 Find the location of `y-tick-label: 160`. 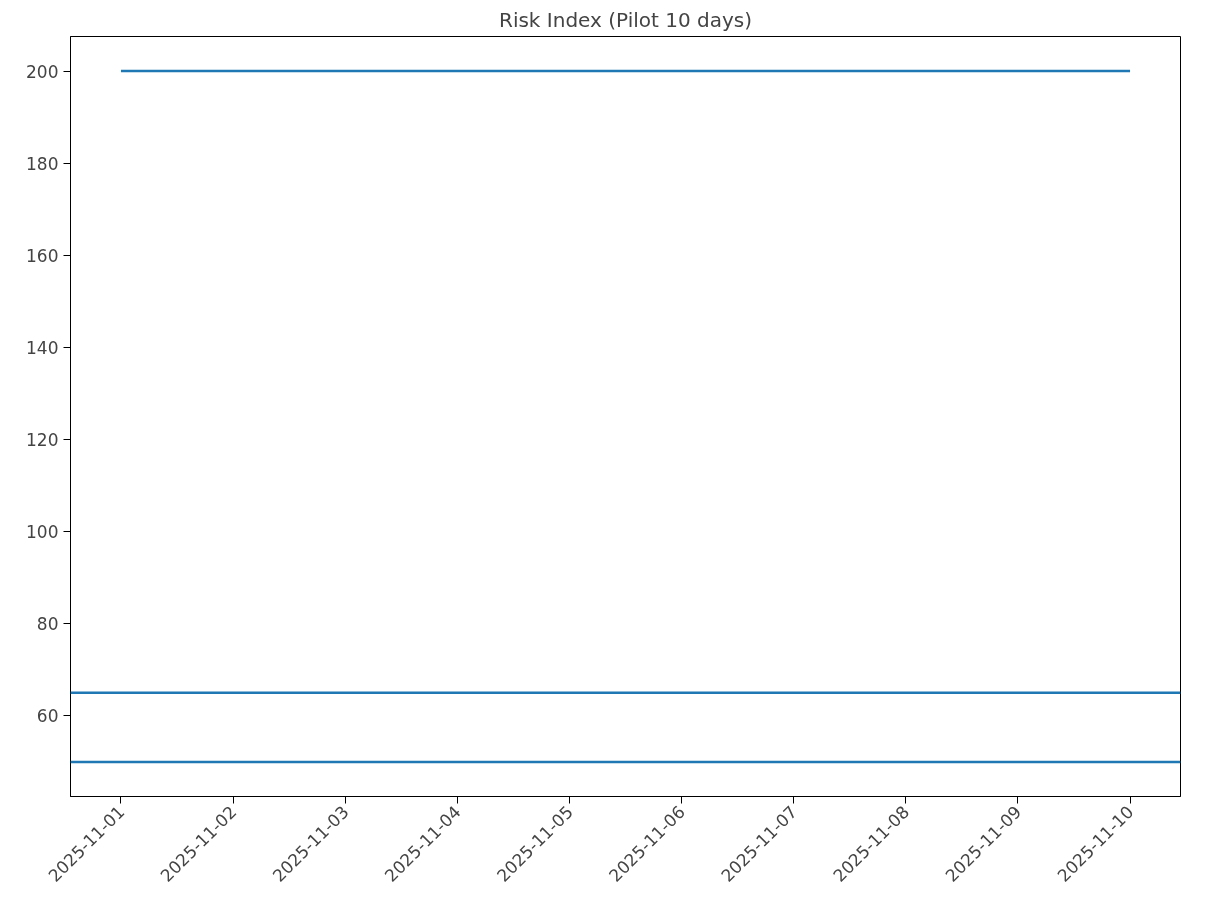

y-tick-label: 160 is located at coordinates (42, 255).